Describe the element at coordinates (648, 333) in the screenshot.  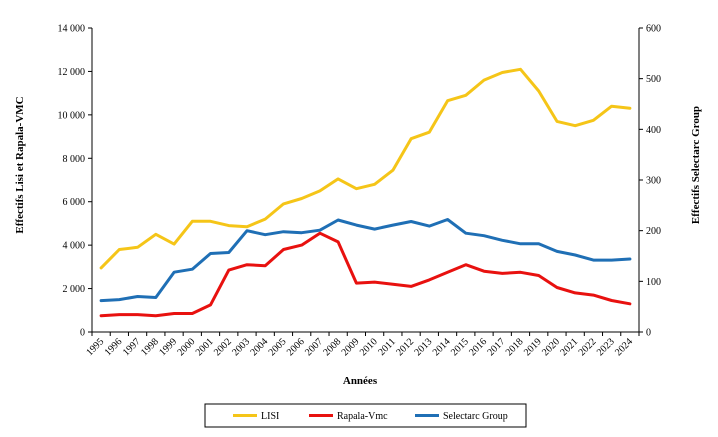
I see `y-right-tick-label: 0` at that location.